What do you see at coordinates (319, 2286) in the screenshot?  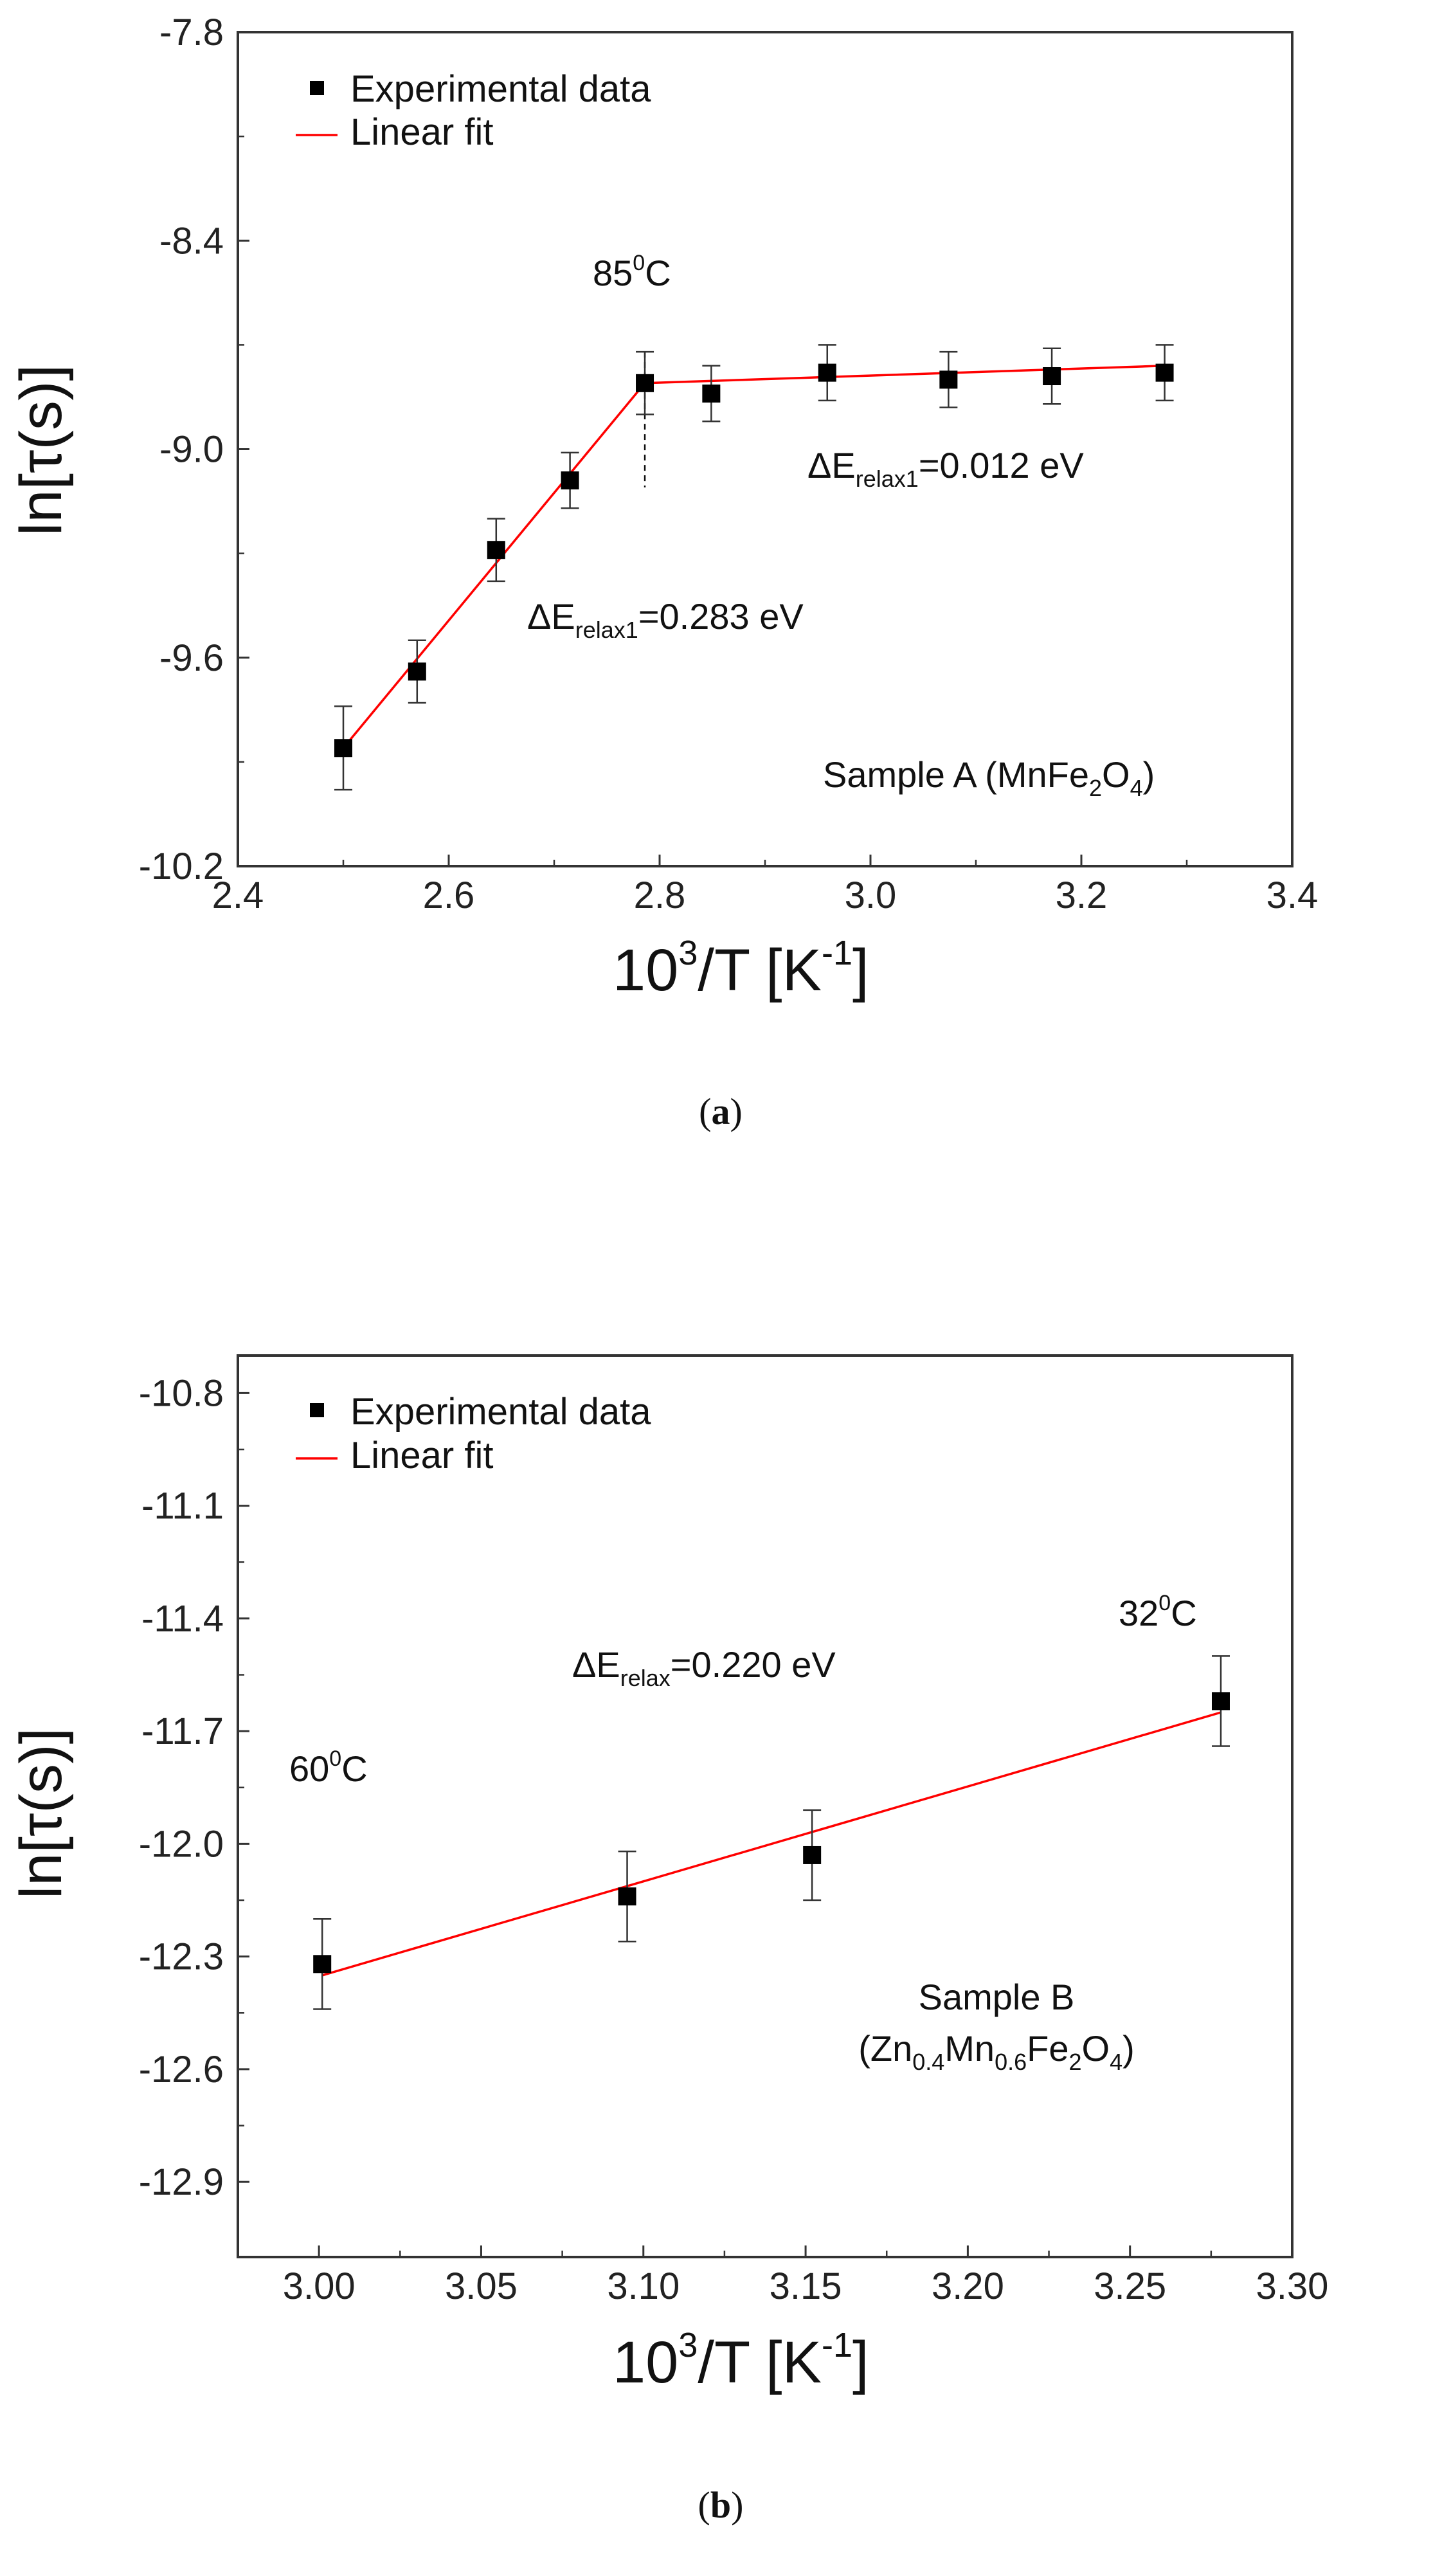 I see `x-tick-label: 3.00` at bounding box center [319, 2286].